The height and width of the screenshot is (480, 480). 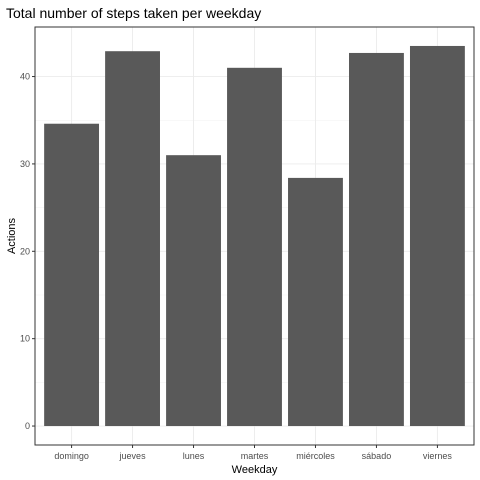 I want to click on bar-sábado, so click(x=376, y=239).